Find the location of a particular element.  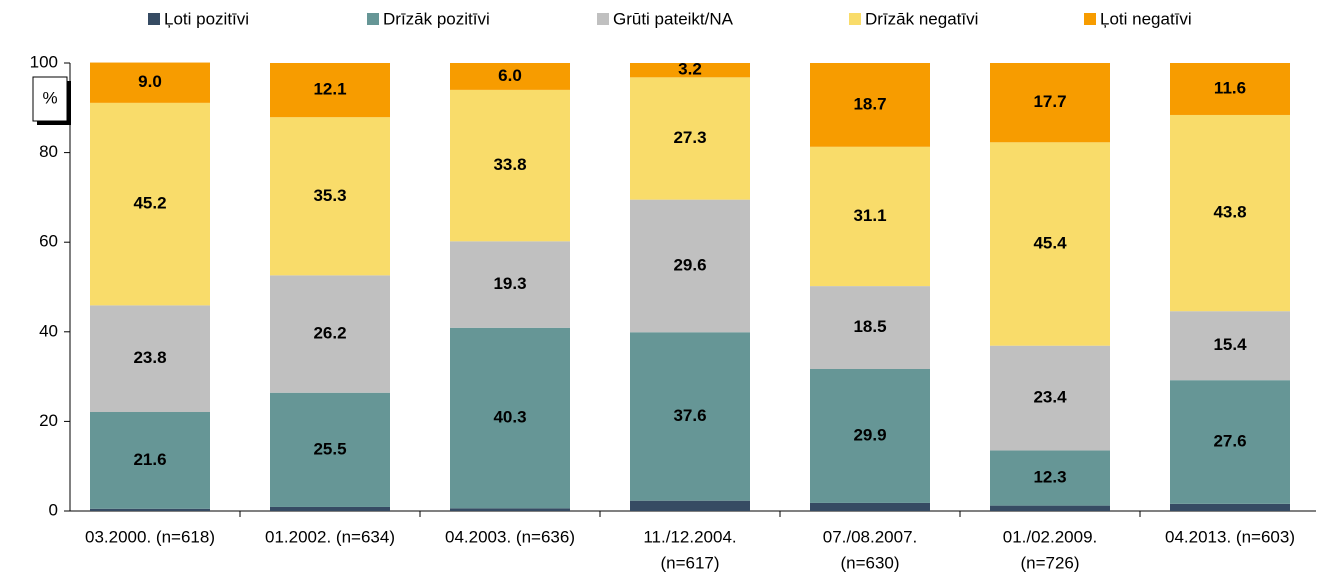

value-label: 35.3 is located at coordinates (329, 195).